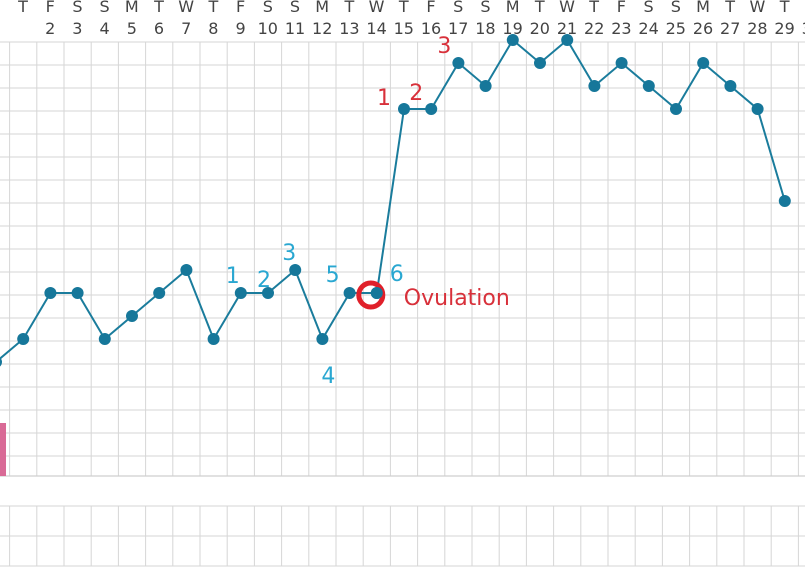 Image resolution: width=805 pixels, height=570 pixels. What do you see at coordinates (376, 28) in the screenshot?
I see `day-number: 14` at bounding box center [376, 28].